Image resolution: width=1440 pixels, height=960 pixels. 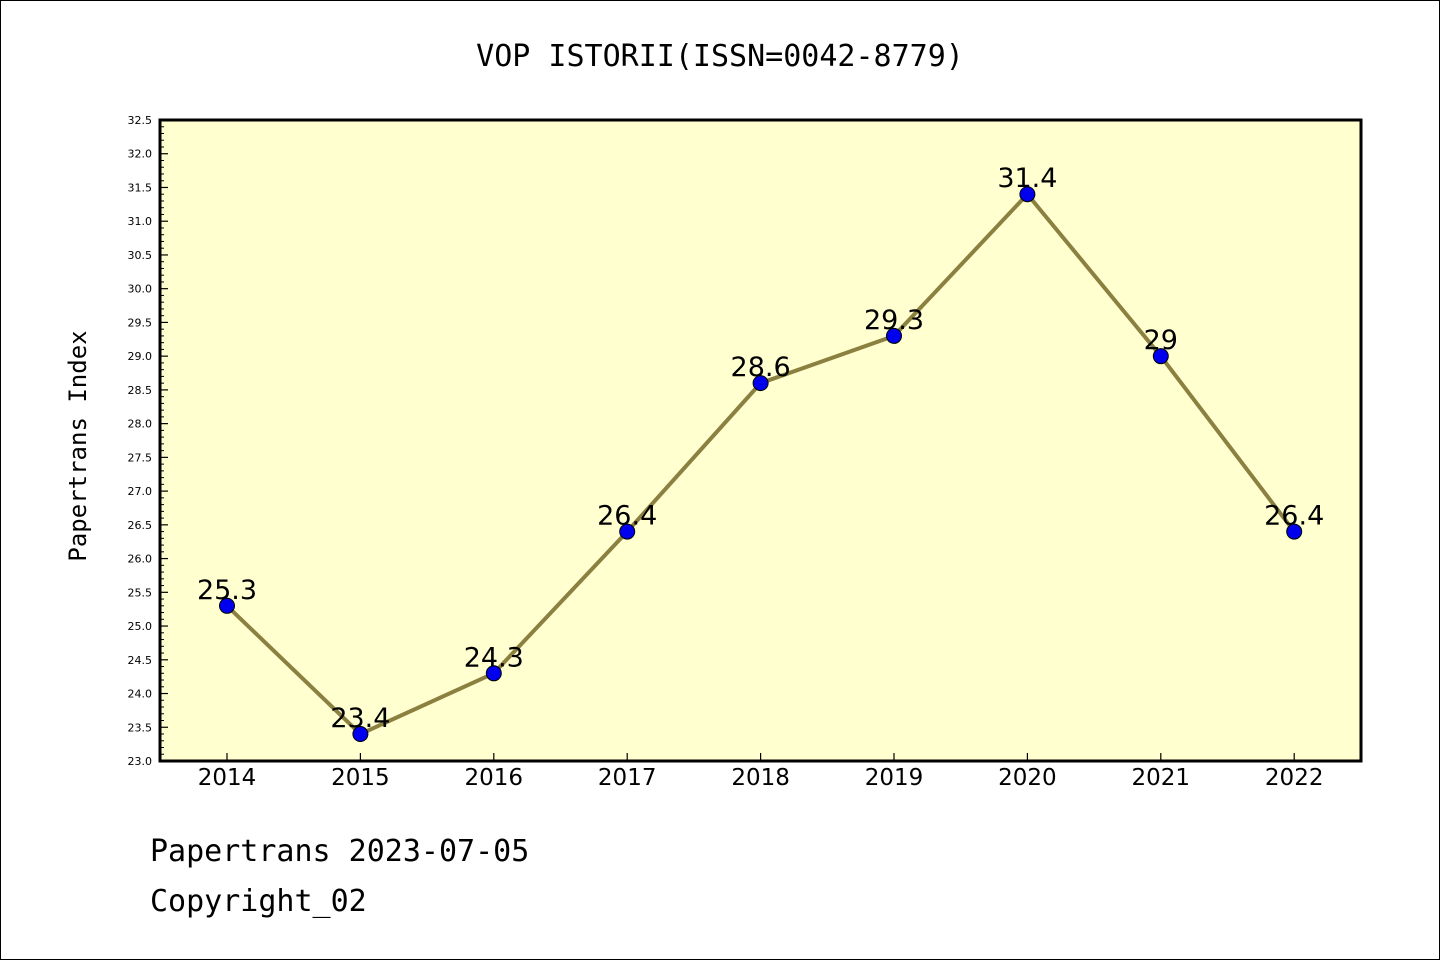 What do you see at coordinates (140, 626) in the screenshot?
I see `y-tick-label: 25.0` at bounding box center [140, 626].